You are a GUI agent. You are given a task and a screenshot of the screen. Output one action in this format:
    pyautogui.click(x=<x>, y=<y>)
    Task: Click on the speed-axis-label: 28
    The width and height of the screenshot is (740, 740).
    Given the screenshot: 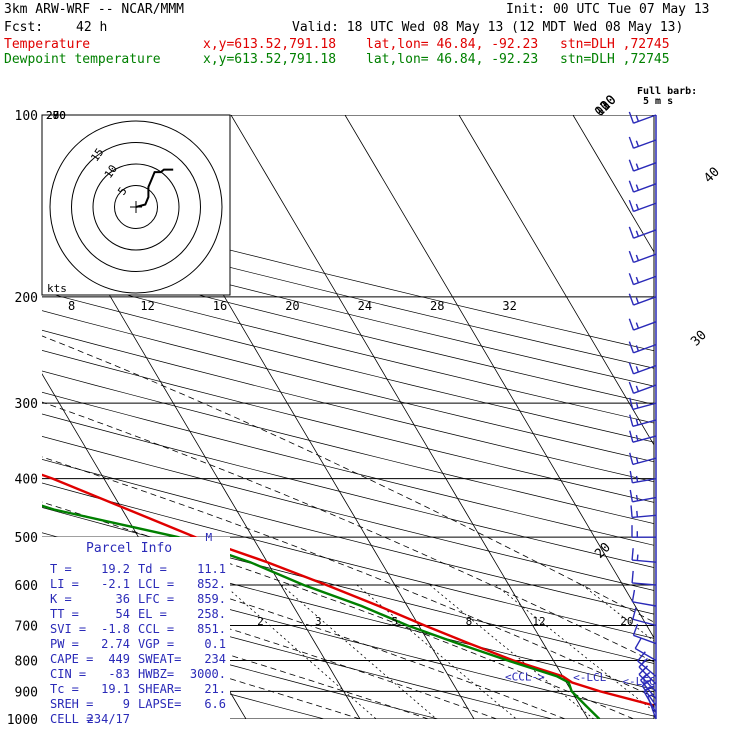 What is the action you would take?
    pyautogui.click(x=437, y=306)
    